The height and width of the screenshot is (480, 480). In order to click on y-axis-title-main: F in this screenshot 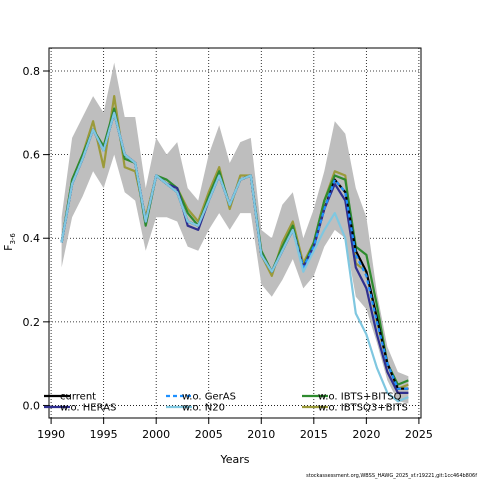, I will do `click(8, 248)`.